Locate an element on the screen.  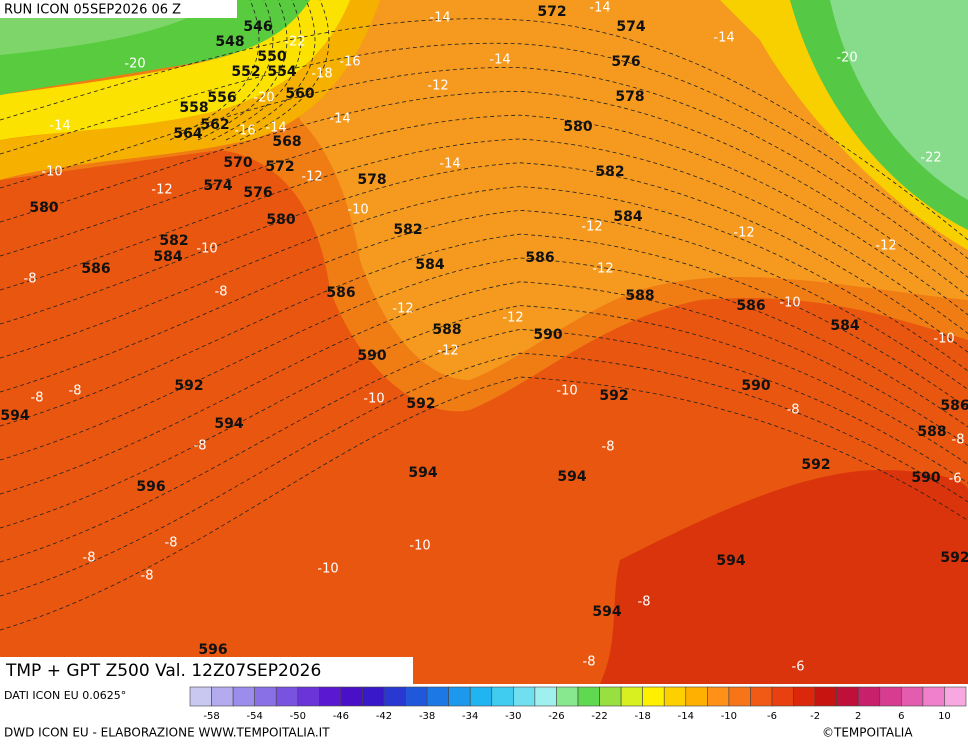
colorbar-label: -42 is located at coordinates (384, 716).